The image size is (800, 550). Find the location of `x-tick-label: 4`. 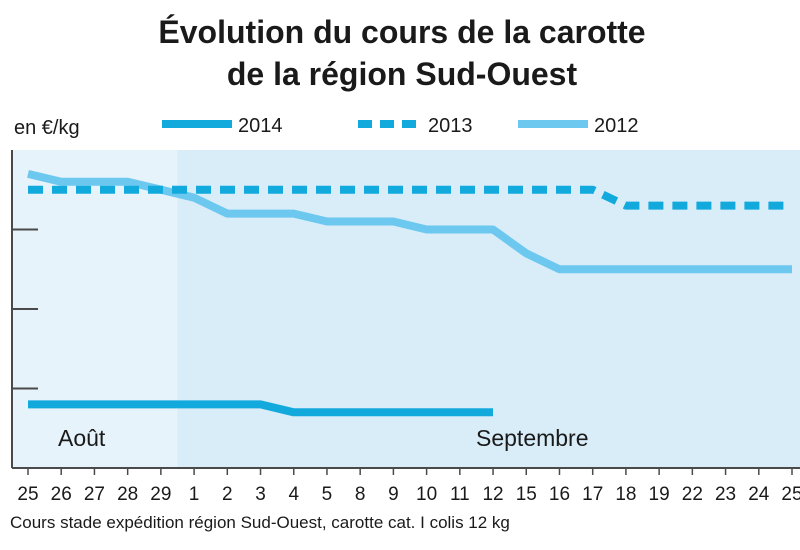

x-tick-label: 4 is located at coordinates (293, 494).